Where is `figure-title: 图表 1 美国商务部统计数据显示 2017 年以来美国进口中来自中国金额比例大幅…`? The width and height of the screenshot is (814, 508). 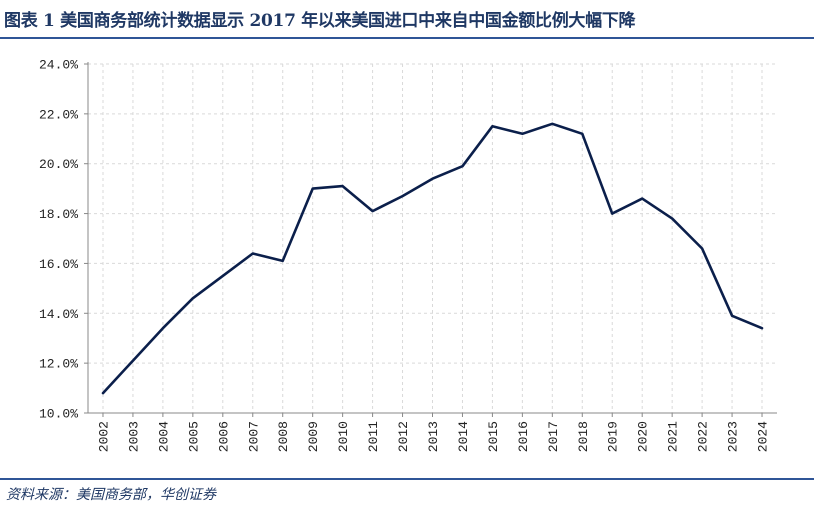 figure-title: 图表 1 美国商务部统计数据显示 2017 年以来美国进口中来自中国金额比例大幅… is located at coordinates (320, 21).